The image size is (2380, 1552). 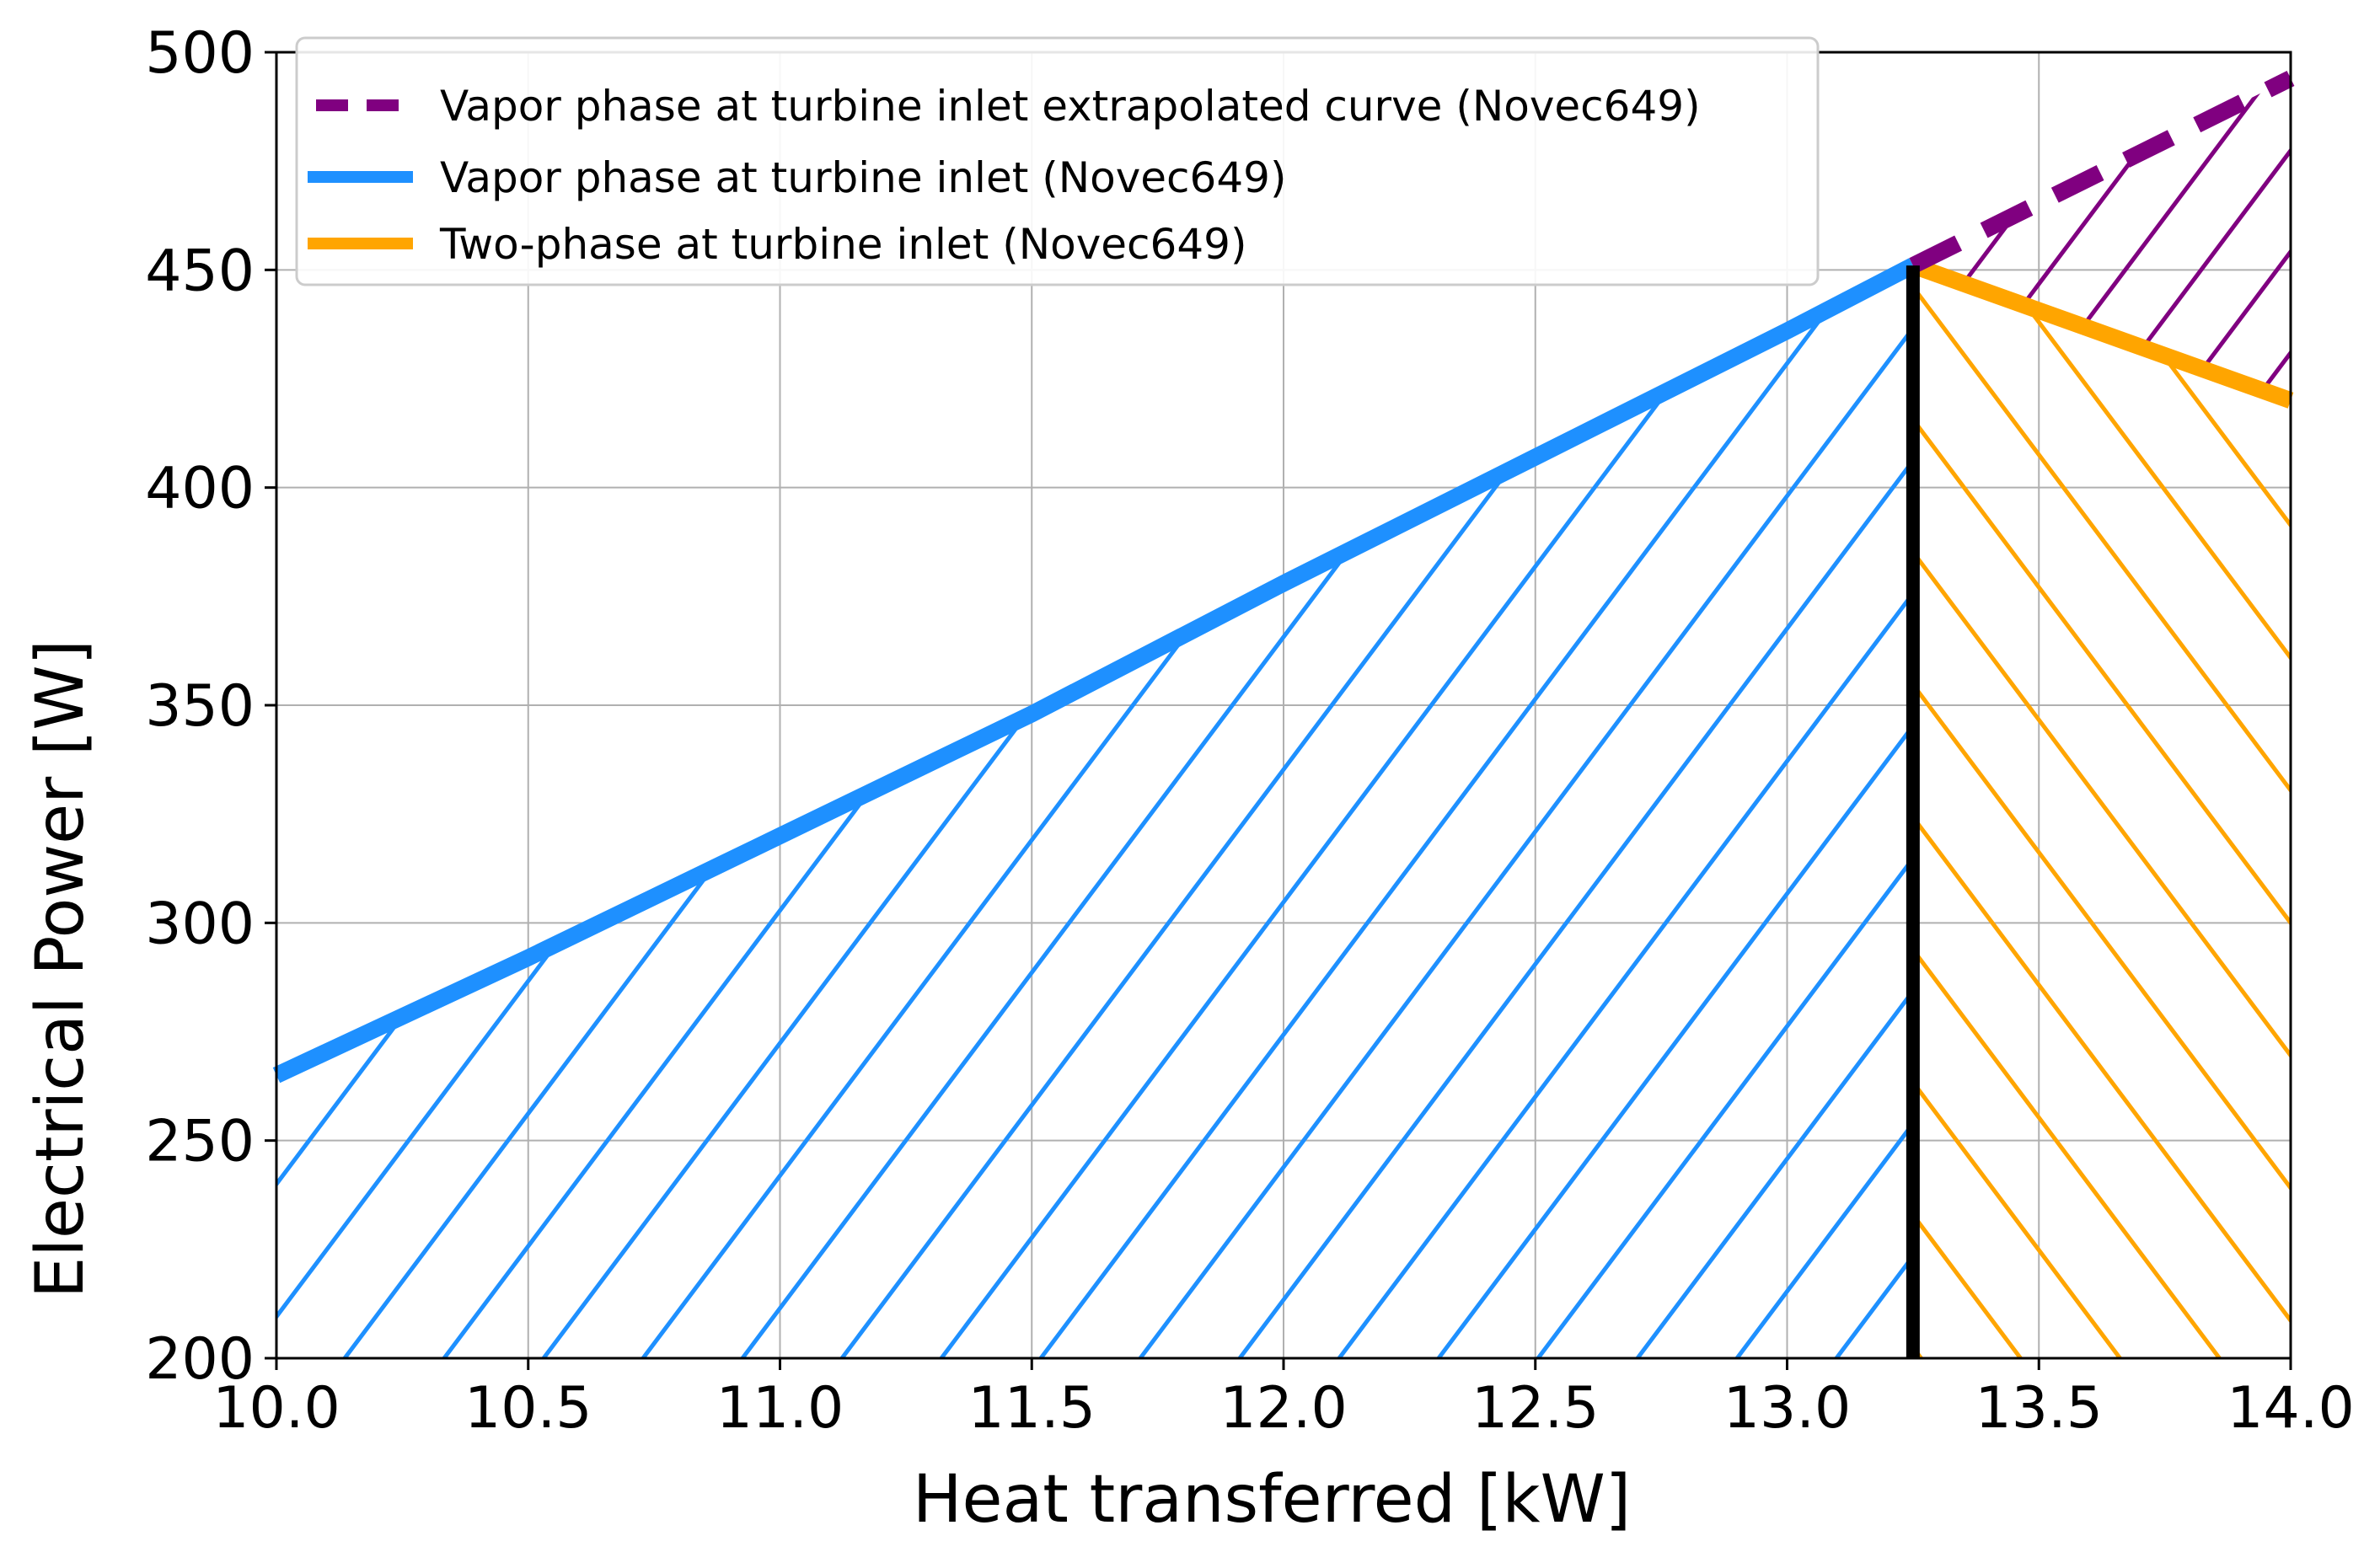 What do you see at coordinates (200, 271) in the screenshot?
I see `y-tick-label: 450` at bounding box center [200, 271].